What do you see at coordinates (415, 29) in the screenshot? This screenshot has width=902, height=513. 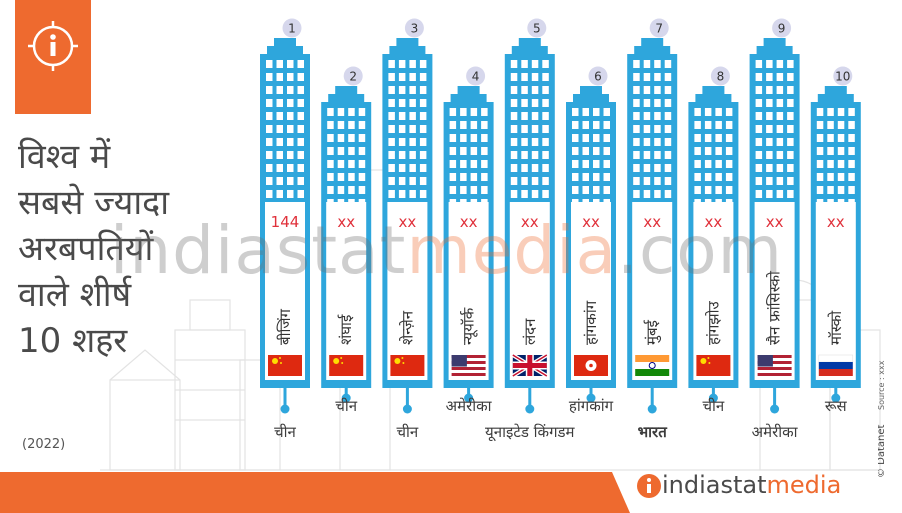 I see `rank-label: 3` at bounding box center [415, 29].